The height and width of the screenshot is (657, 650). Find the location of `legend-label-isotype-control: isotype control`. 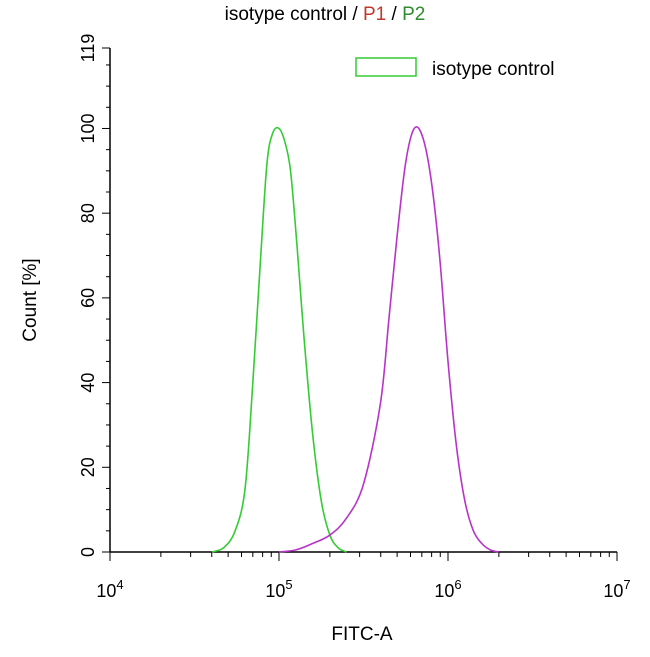

legend-label-isotype-control: isotype control is located at coordinates (493, 69).